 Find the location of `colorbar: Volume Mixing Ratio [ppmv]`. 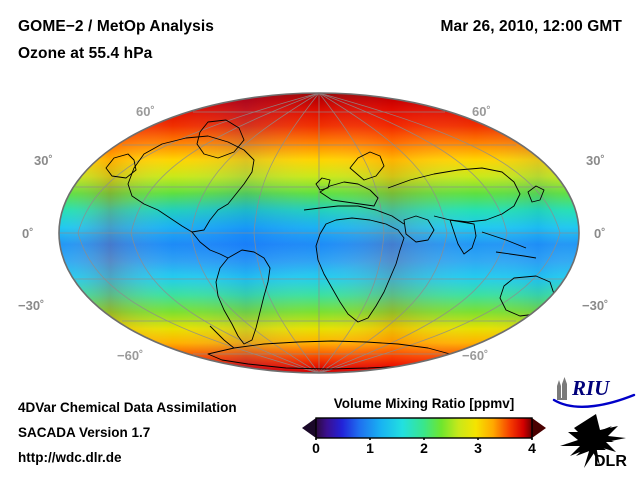

colorbar: Volume Mixing Ratio [ppmv] is located at coordinates (424, 432).